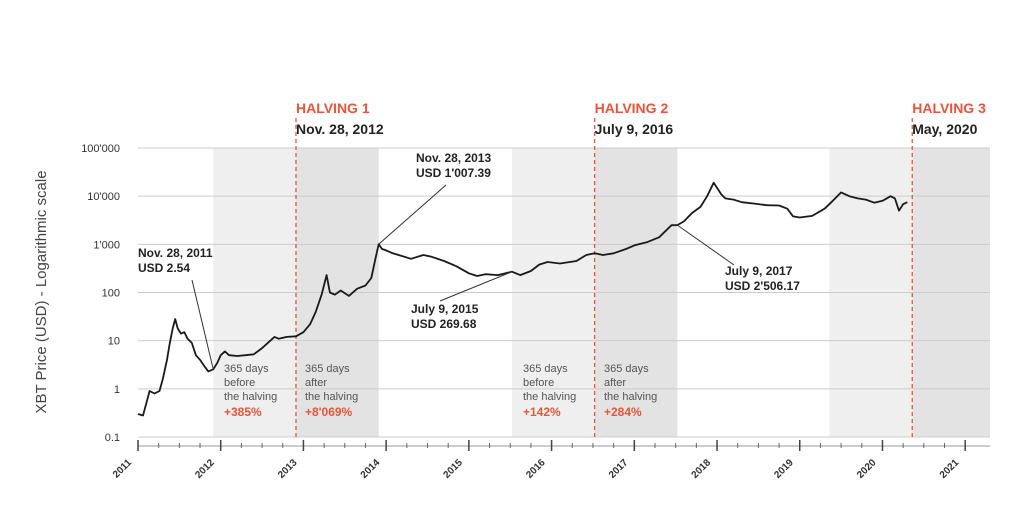  What do you see at coordinates (949, 108) in the screenshot?
I see `halving-title: HALVING 3` at bounding box center [949, 108].